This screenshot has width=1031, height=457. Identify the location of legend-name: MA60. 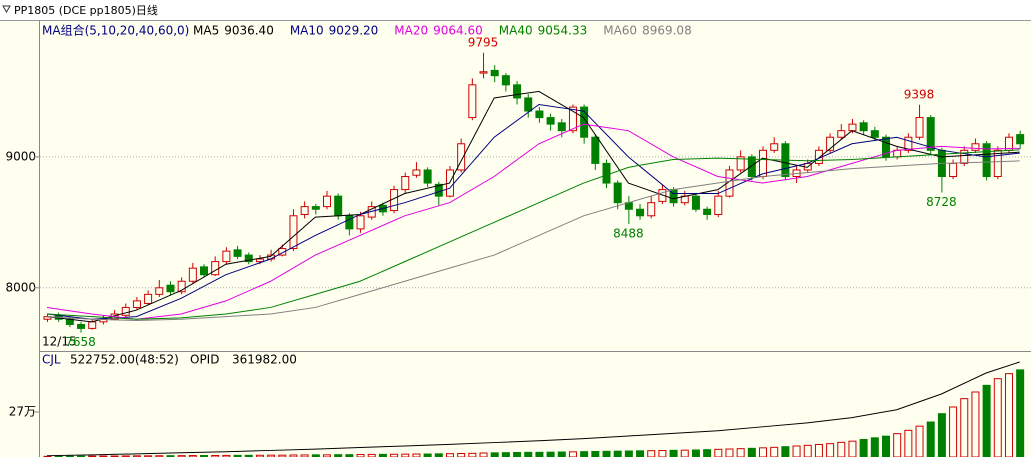
(620, 31).